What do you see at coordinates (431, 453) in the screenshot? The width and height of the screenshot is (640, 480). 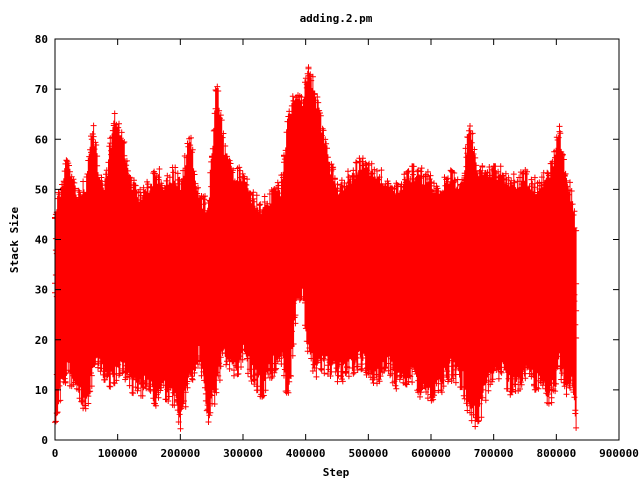 I see `x-tick-label: 600000` at bounding box center [431, 453].